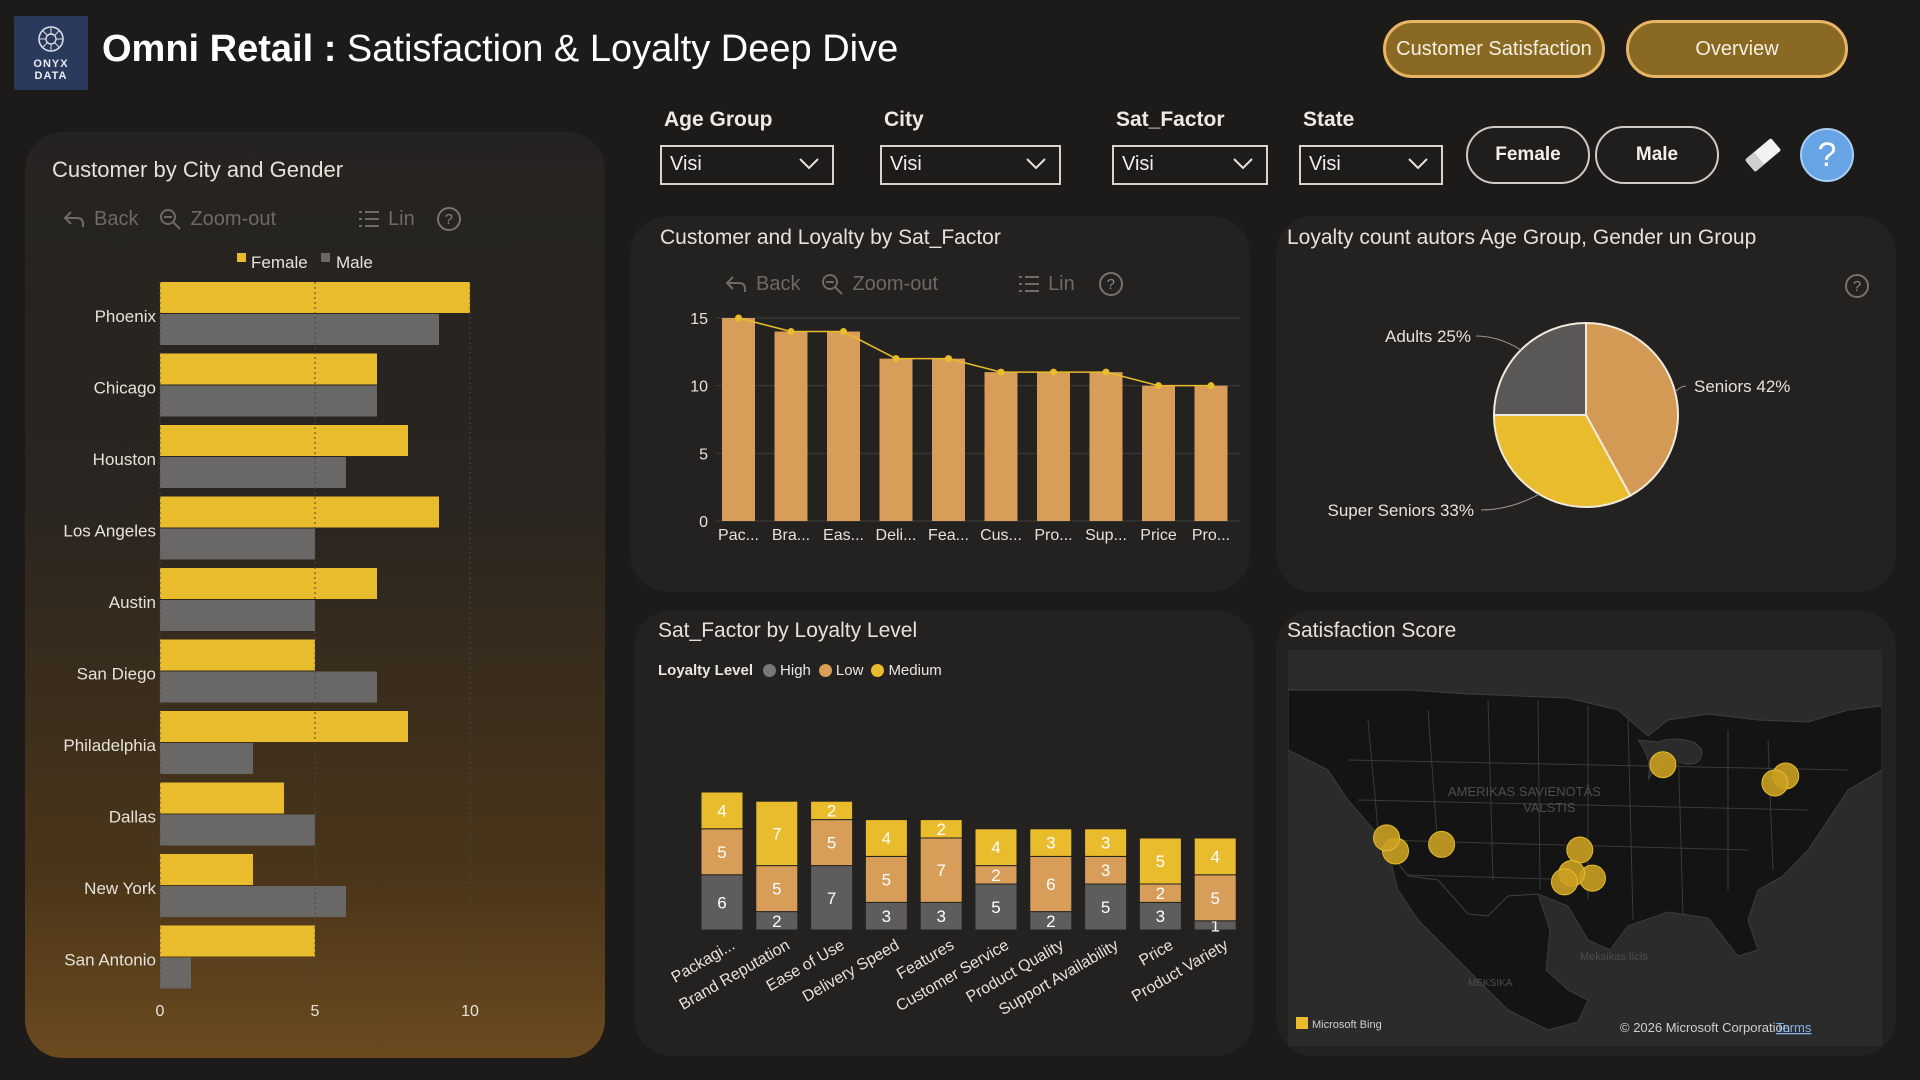  I want to click on age-group-select: Visi, so click(747, 165).